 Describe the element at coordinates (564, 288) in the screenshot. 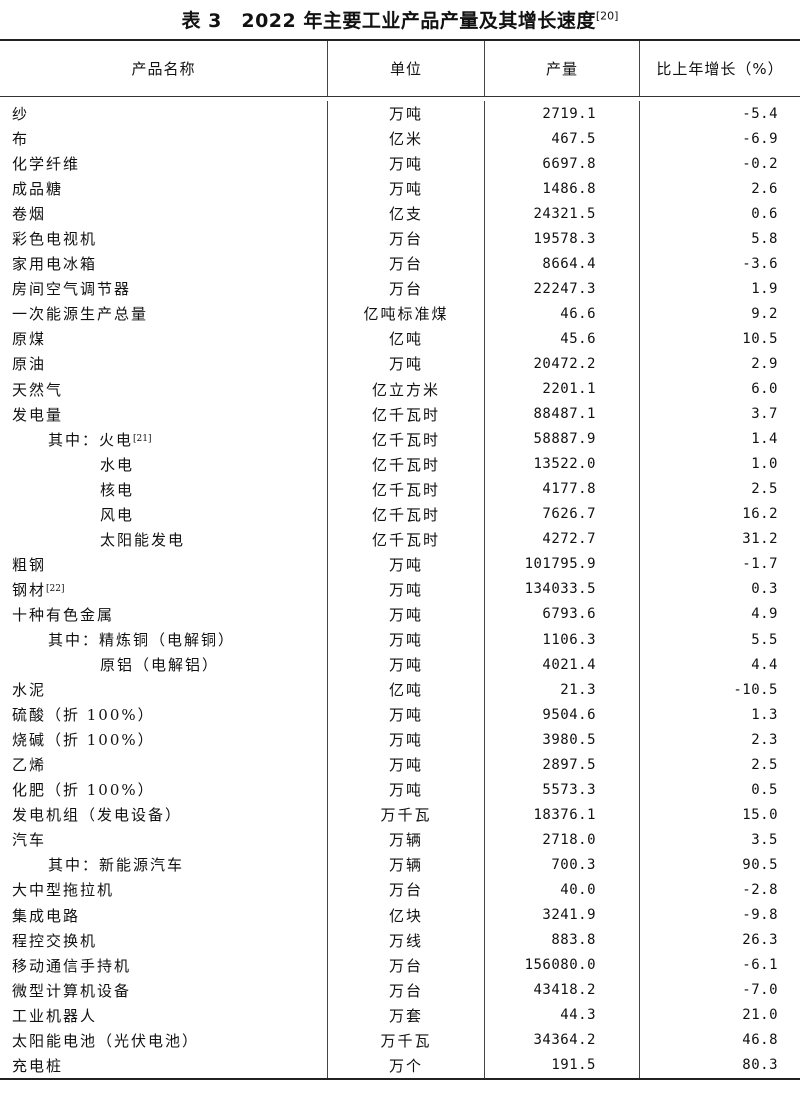

I see `output-text: 22247.3` at that location.